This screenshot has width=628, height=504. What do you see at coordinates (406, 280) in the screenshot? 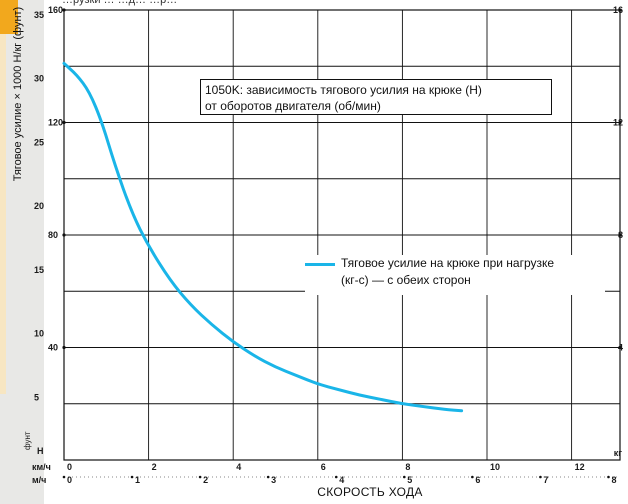
I see `legend-label-line-2: (кг-с) — с обеих сторон` at bounding box center [406, 280].